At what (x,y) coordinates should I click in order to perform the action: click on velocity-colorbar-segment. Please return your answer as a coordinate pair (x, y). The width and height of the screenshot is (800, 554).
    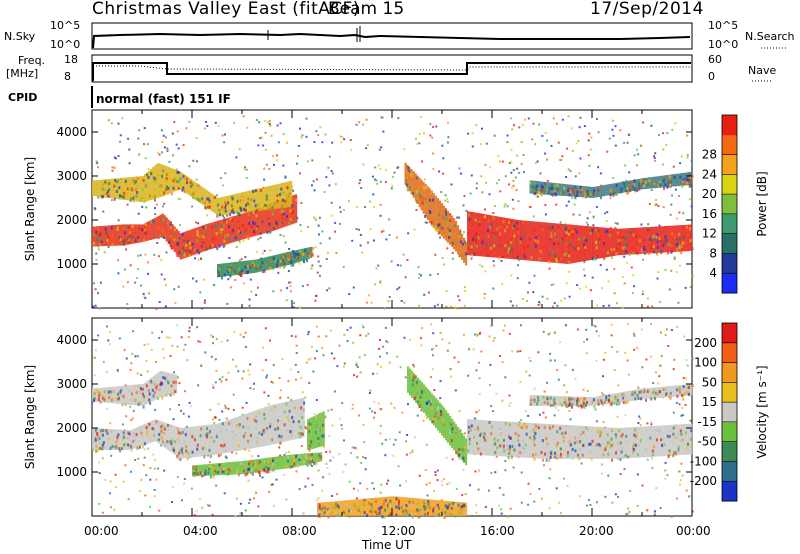
    Looking at the image, I should click on (729, 353).